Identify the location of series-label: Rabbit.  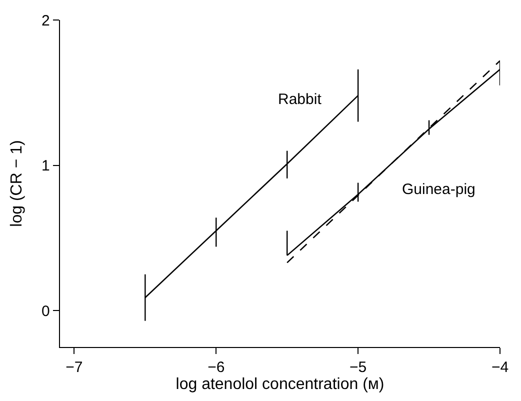
(300, 99).